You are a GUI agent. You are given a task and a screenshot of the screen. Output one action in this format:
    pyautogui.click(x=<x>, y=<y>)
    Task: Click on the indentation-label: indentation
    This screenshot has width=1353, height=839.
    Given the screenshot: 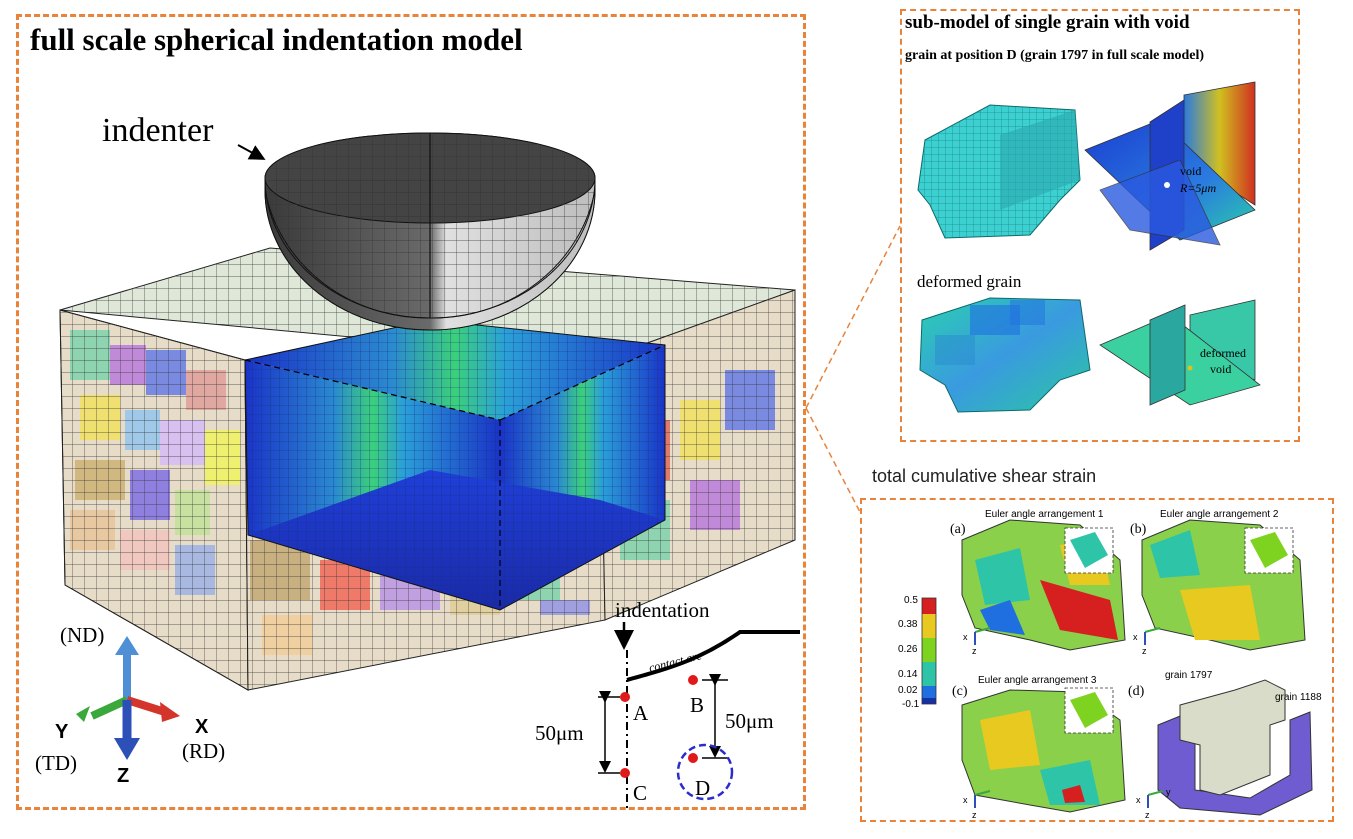 What is the action you would take?
    pyautogui.click(x=662, y=610)
    